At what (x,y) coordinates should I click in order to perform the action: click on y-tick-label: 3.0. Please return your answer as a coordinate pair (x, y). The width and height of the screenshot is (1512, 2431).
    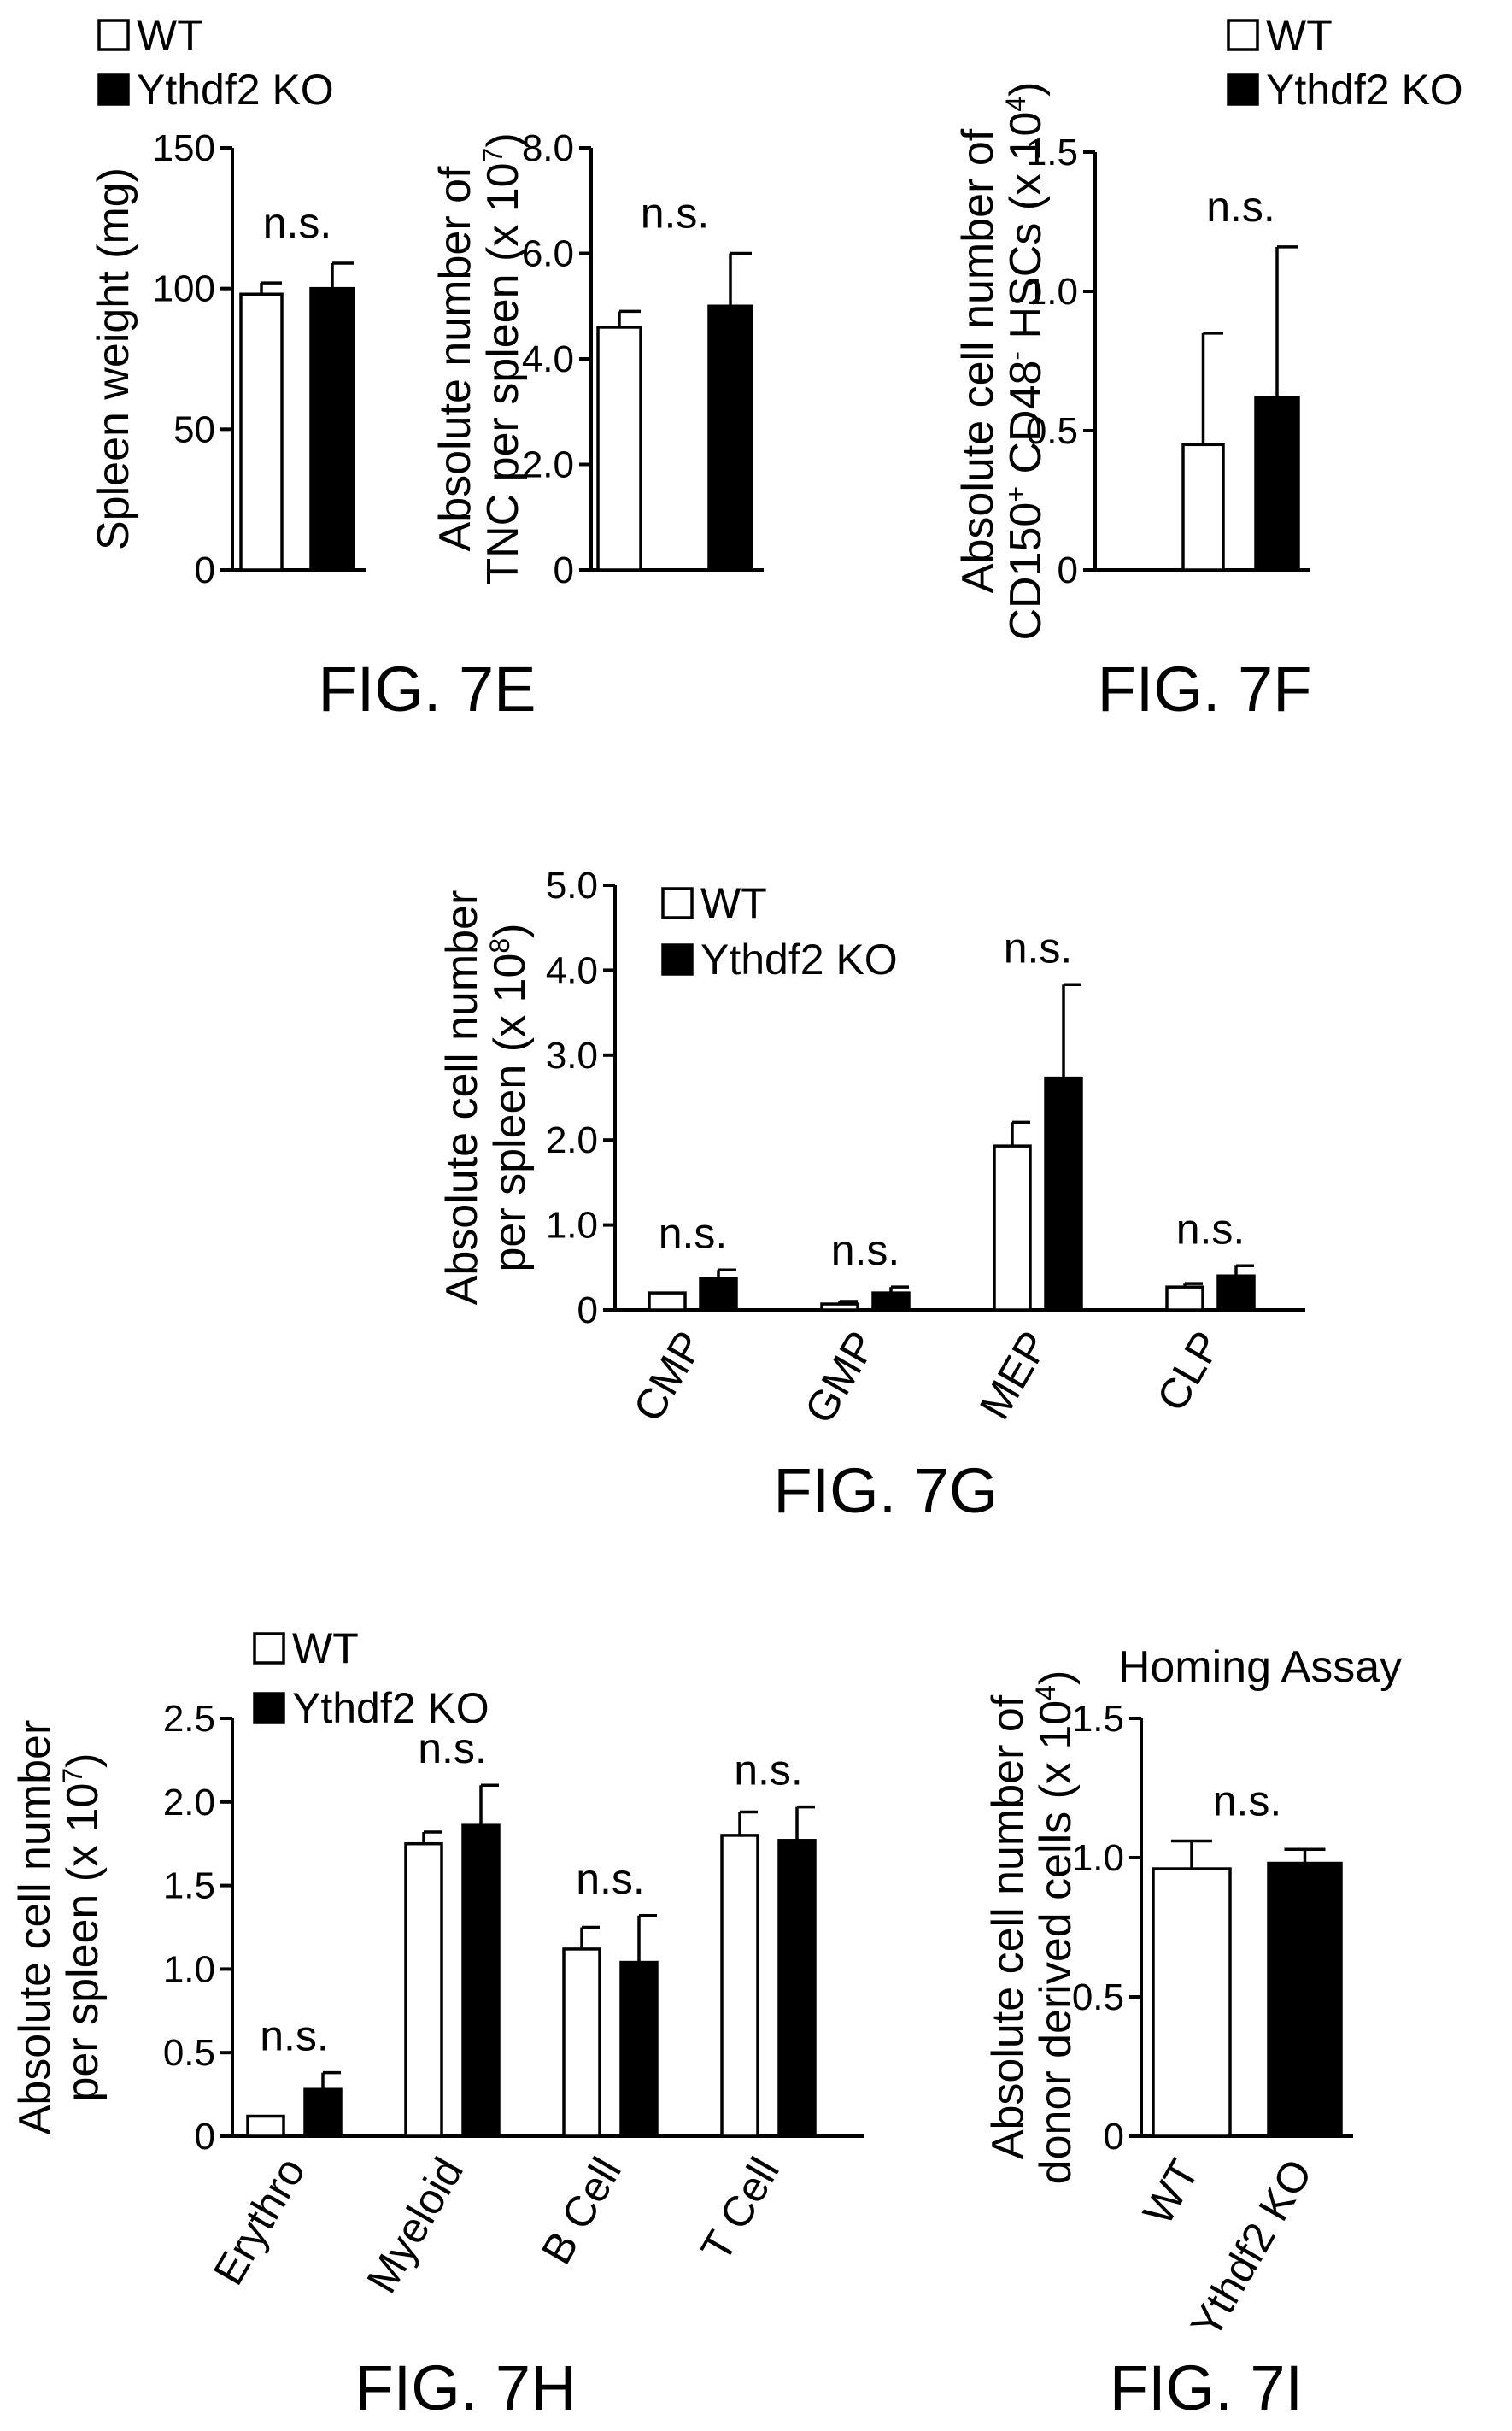
    Looking at the image, I should click on (572, 1056).